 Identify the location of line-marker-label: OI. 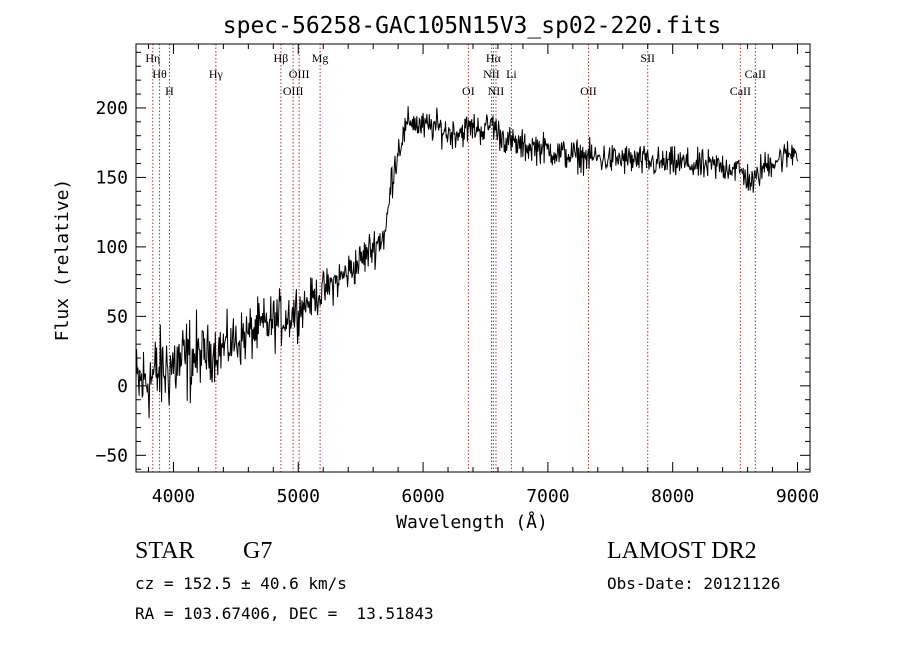
(468, 91).